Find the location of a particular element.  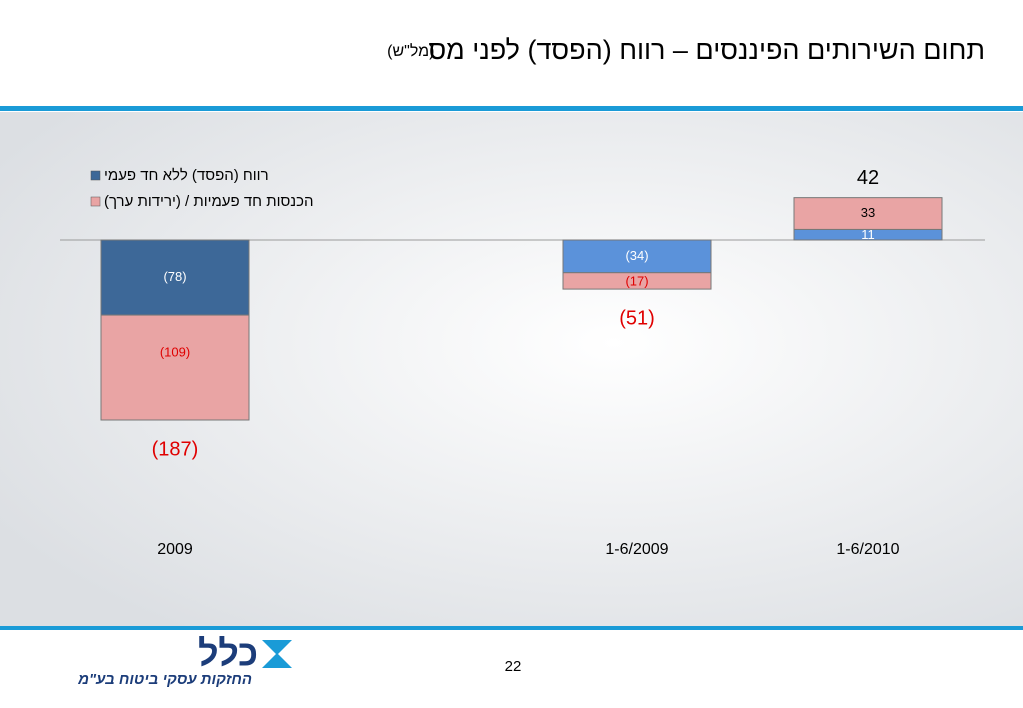

data-label: (17) is located at coordinates (636, 280).